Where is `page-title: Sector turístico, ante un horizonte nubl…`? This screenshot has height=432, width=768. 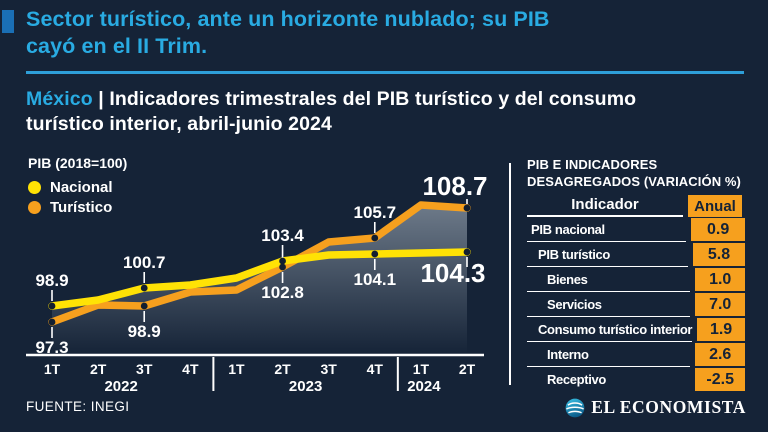 page-title: Sector turístico, ante un horizonte nubl… is located at coordinates (288, 32).